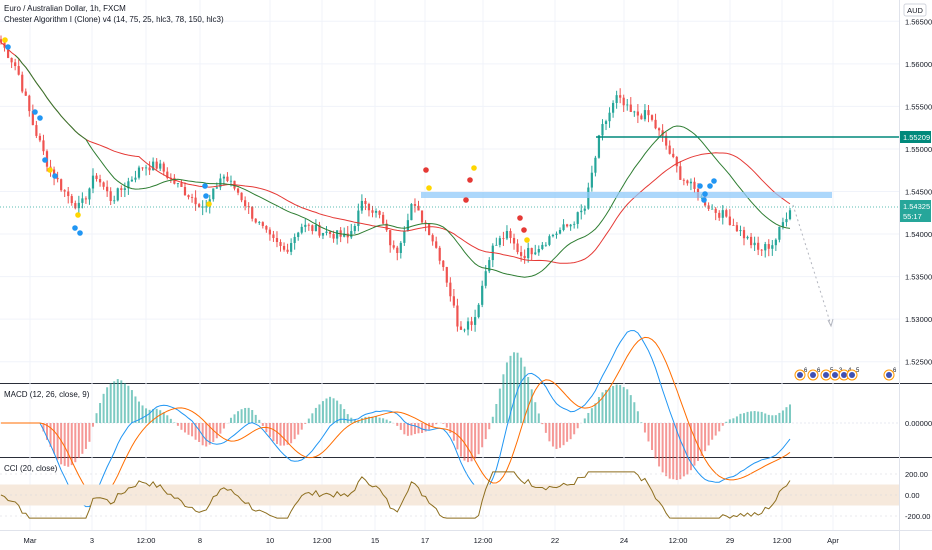 Image resolution: width=932 pixels, height=550 pixels. Describe the element at coordinates (626, 195) in the screenshot. I see `resistance-zone` at that location.